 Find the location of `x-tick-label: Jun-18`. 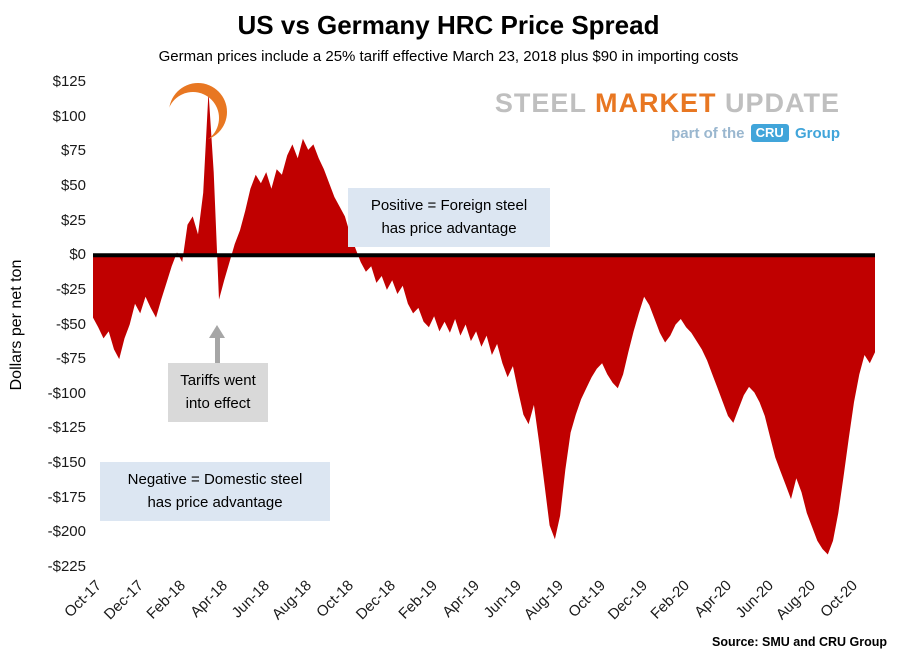

x-tick-label: Jun-18 is located at coordinates (250, 599).